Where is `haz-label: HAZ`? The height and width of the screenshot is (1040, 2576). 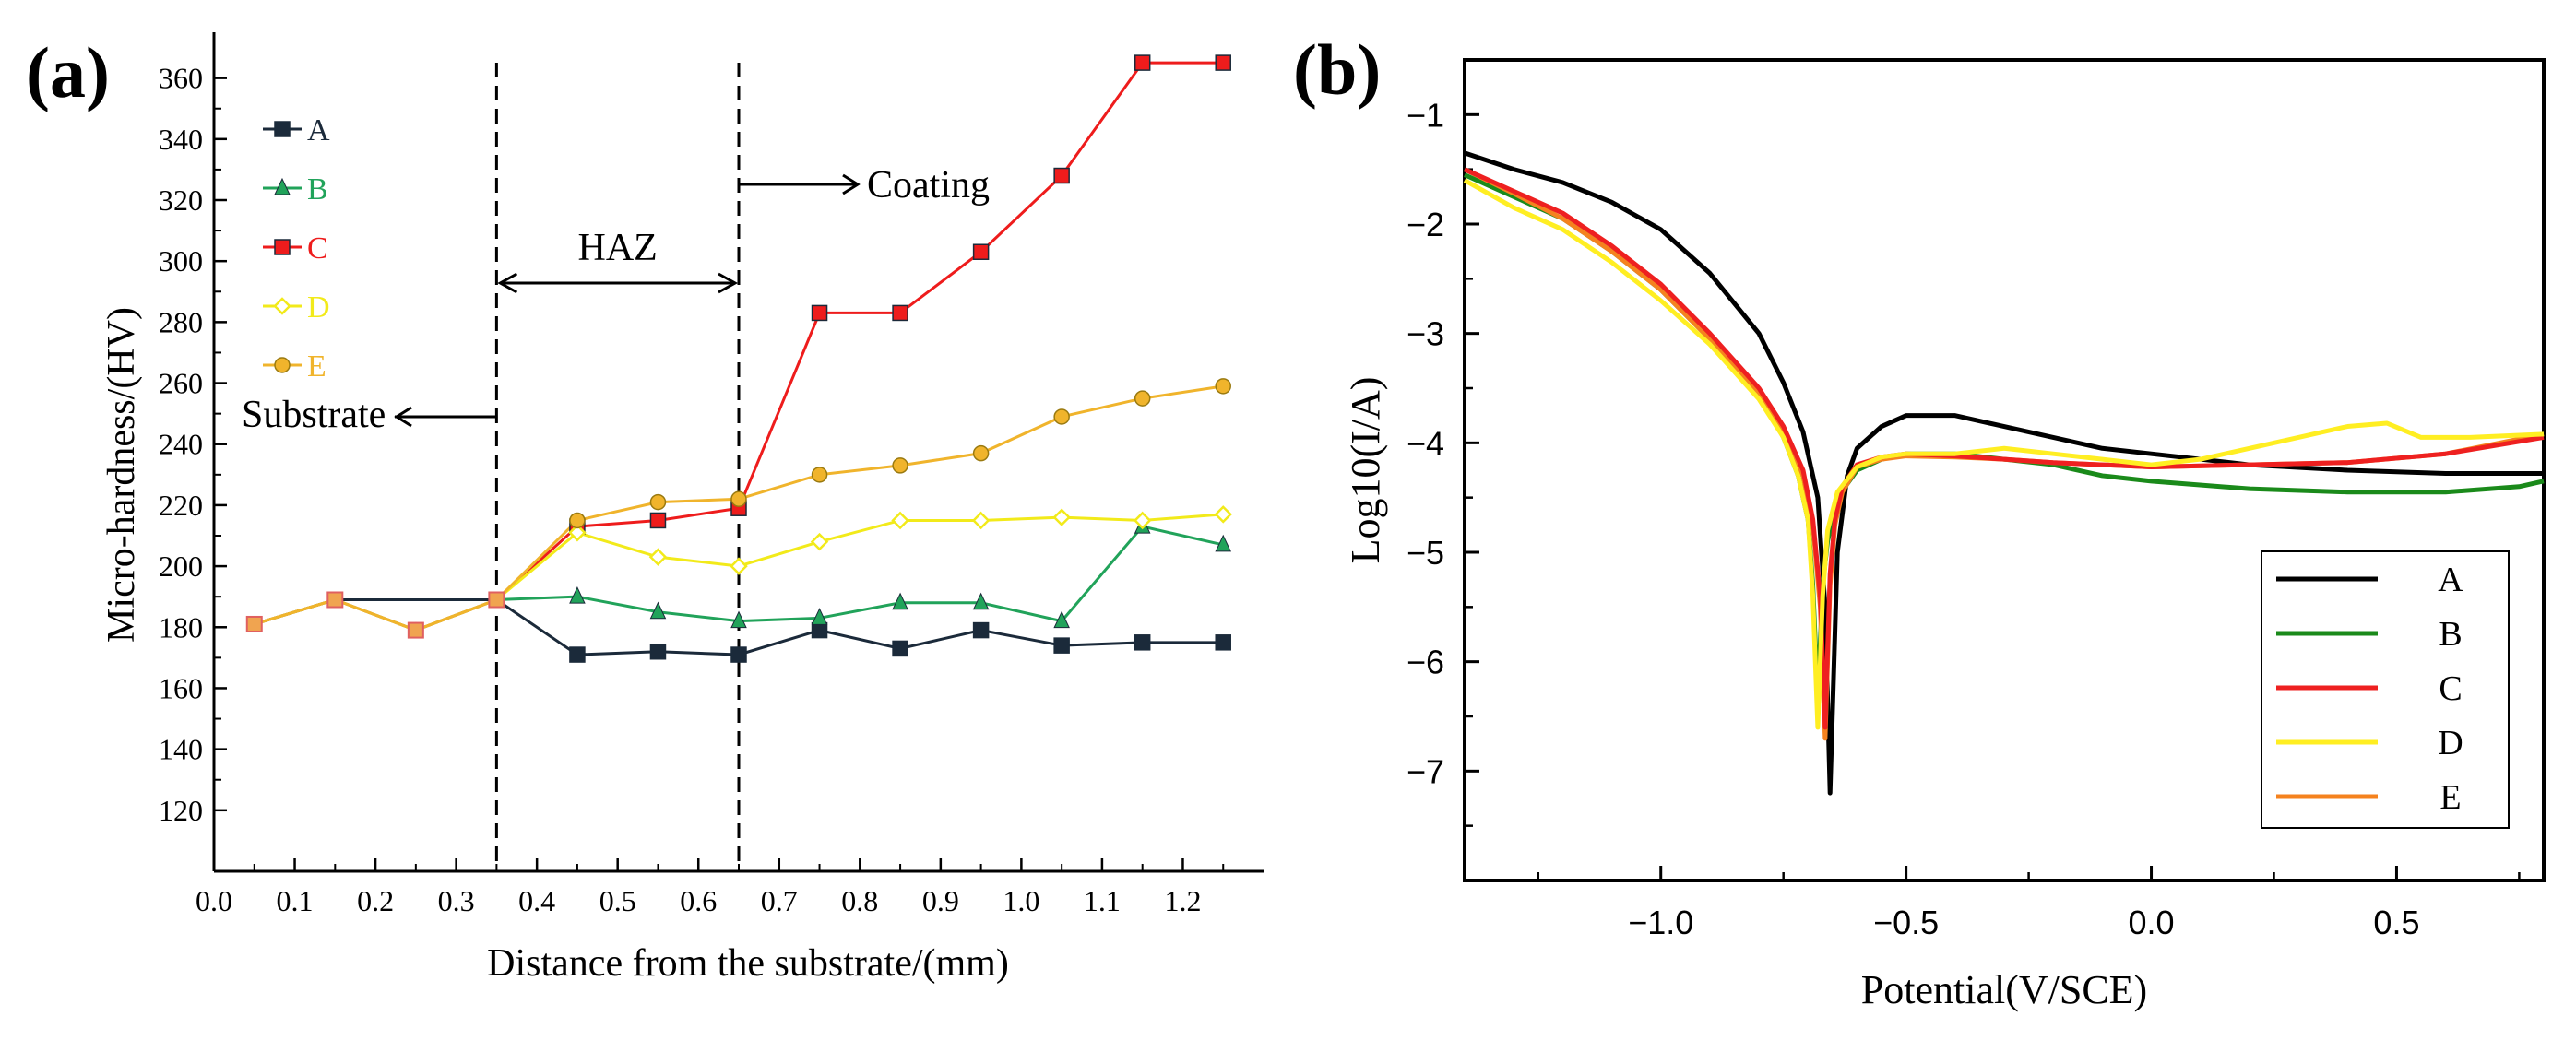 haz-label: HAZ is located at coordinates (618, 248).